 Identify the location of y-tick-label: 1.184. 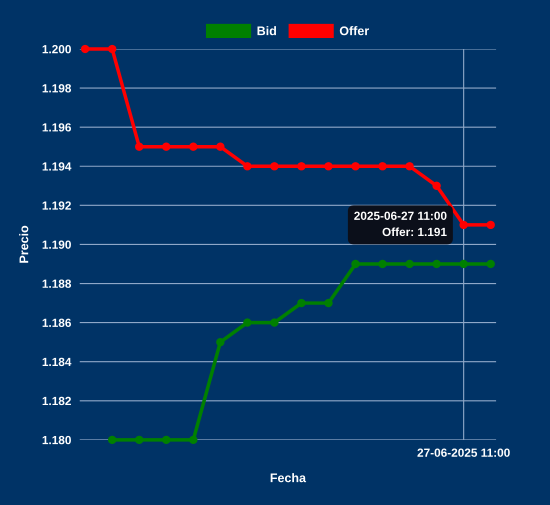
(57, 362).